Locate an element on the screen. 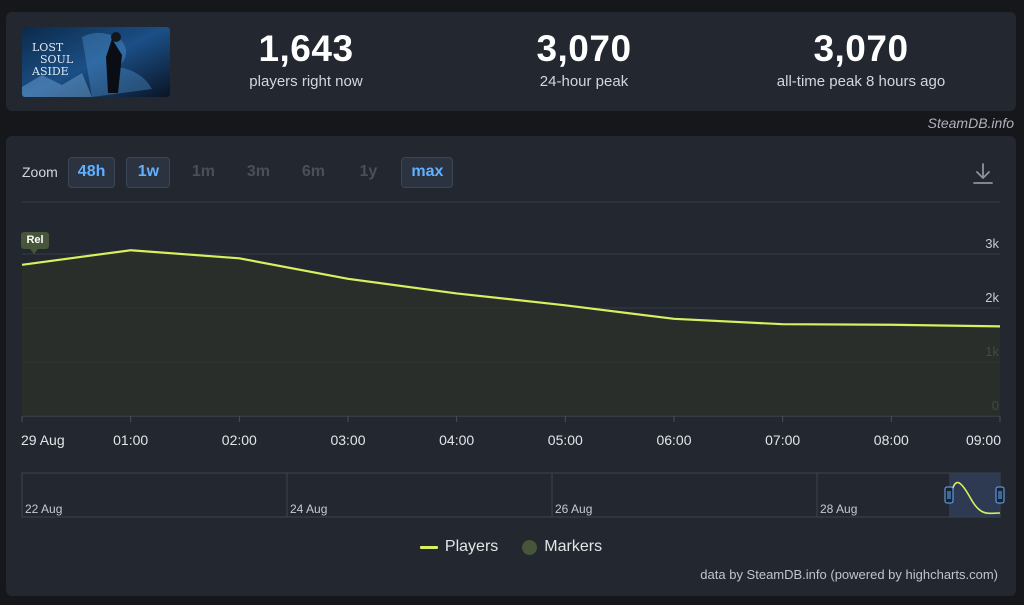  players-series-line is located at coordinates (511, 288).